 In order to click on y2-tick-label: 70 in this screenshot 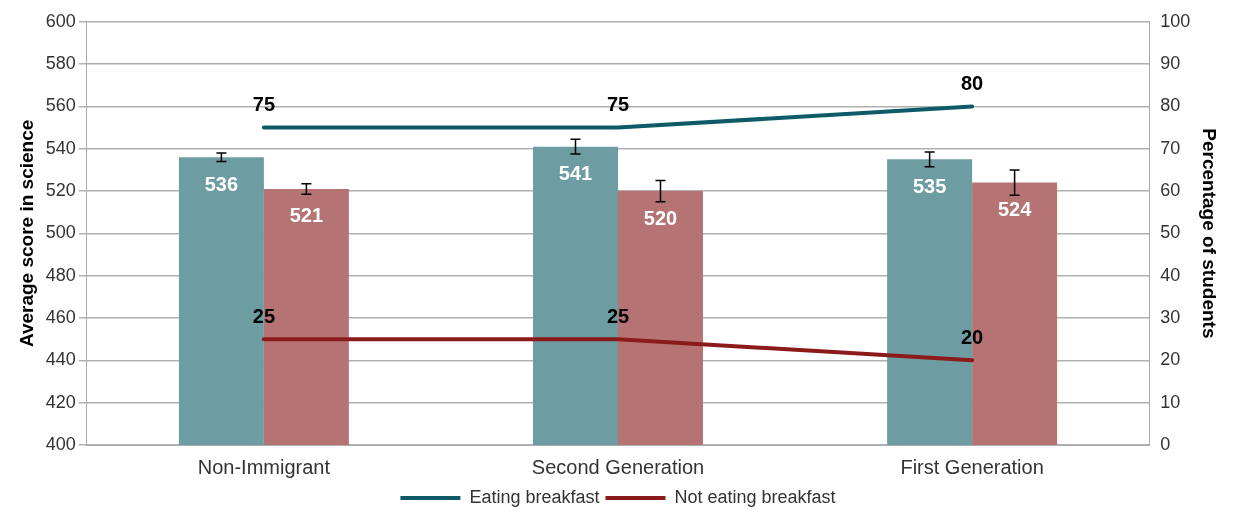, I will do `click(1170, 147)`.